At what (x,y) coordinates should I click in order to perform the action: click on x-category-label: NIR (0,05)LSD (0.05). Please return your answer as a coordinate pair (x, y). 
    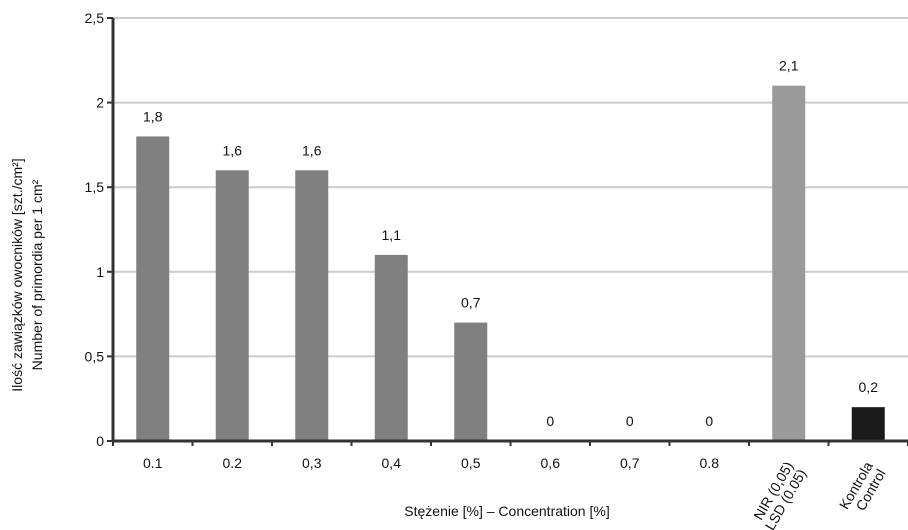
    Looking at the image, I should click on (779, 494).